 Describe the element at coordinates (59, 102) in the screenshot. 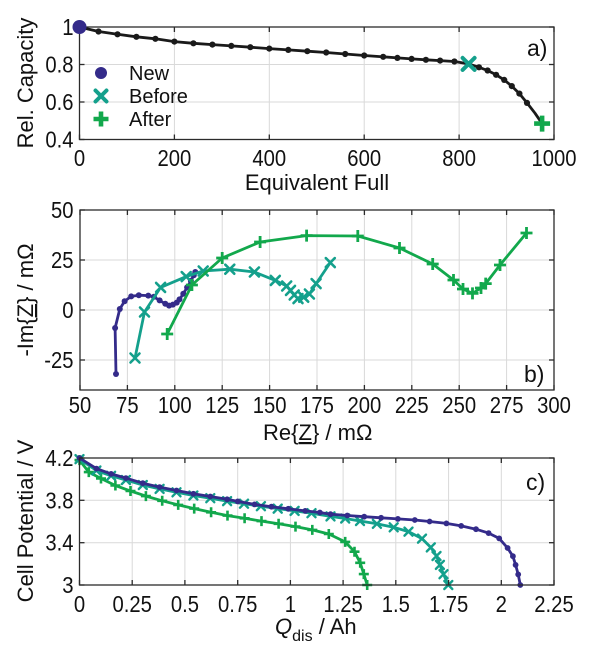

I see `svg-text: 0.6` at that location.